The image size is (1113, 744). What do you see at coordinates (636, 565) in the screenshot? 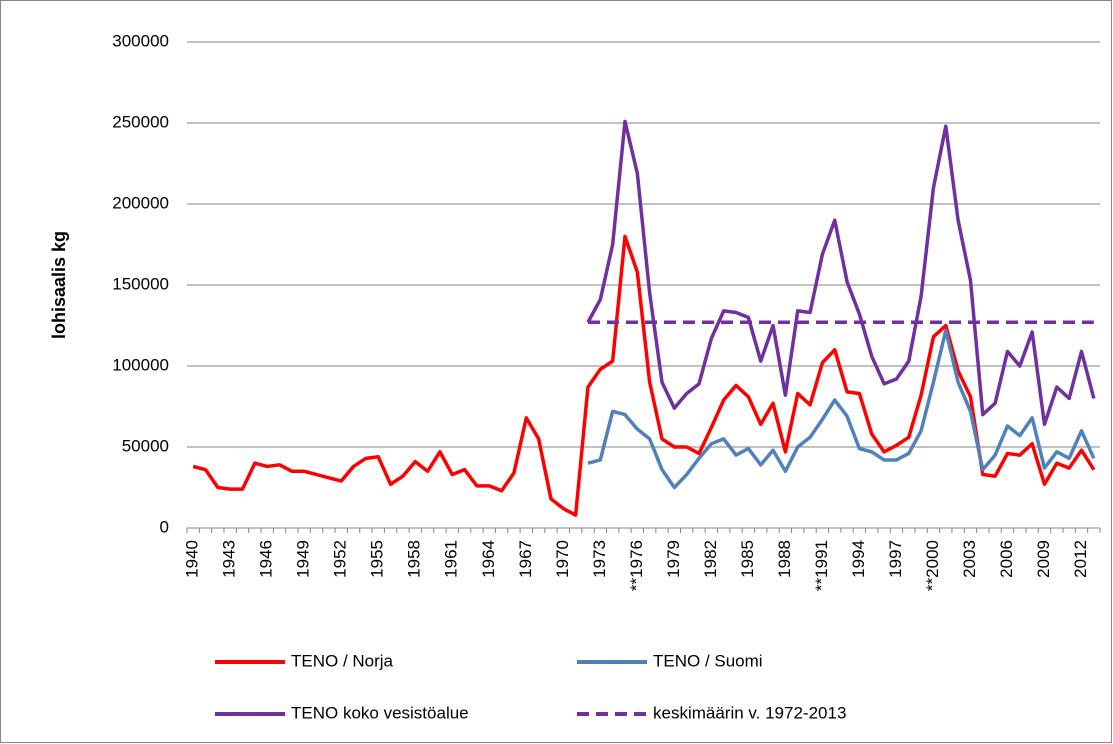
I see `x-tick-label: **1976` at bounding box center [636, 565].